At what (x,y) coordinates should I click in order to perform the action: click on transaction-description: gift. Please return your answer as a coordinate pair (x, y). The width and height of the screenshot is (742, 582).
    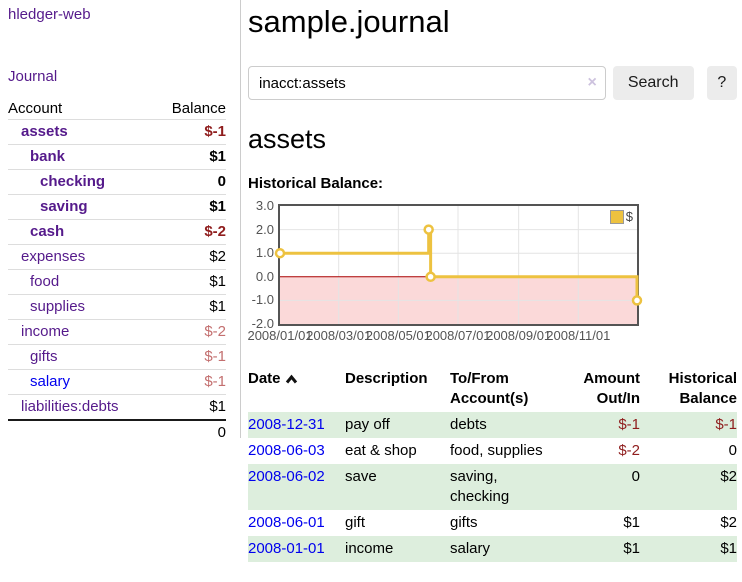
    Looking at the image, I should click on (355, 522).